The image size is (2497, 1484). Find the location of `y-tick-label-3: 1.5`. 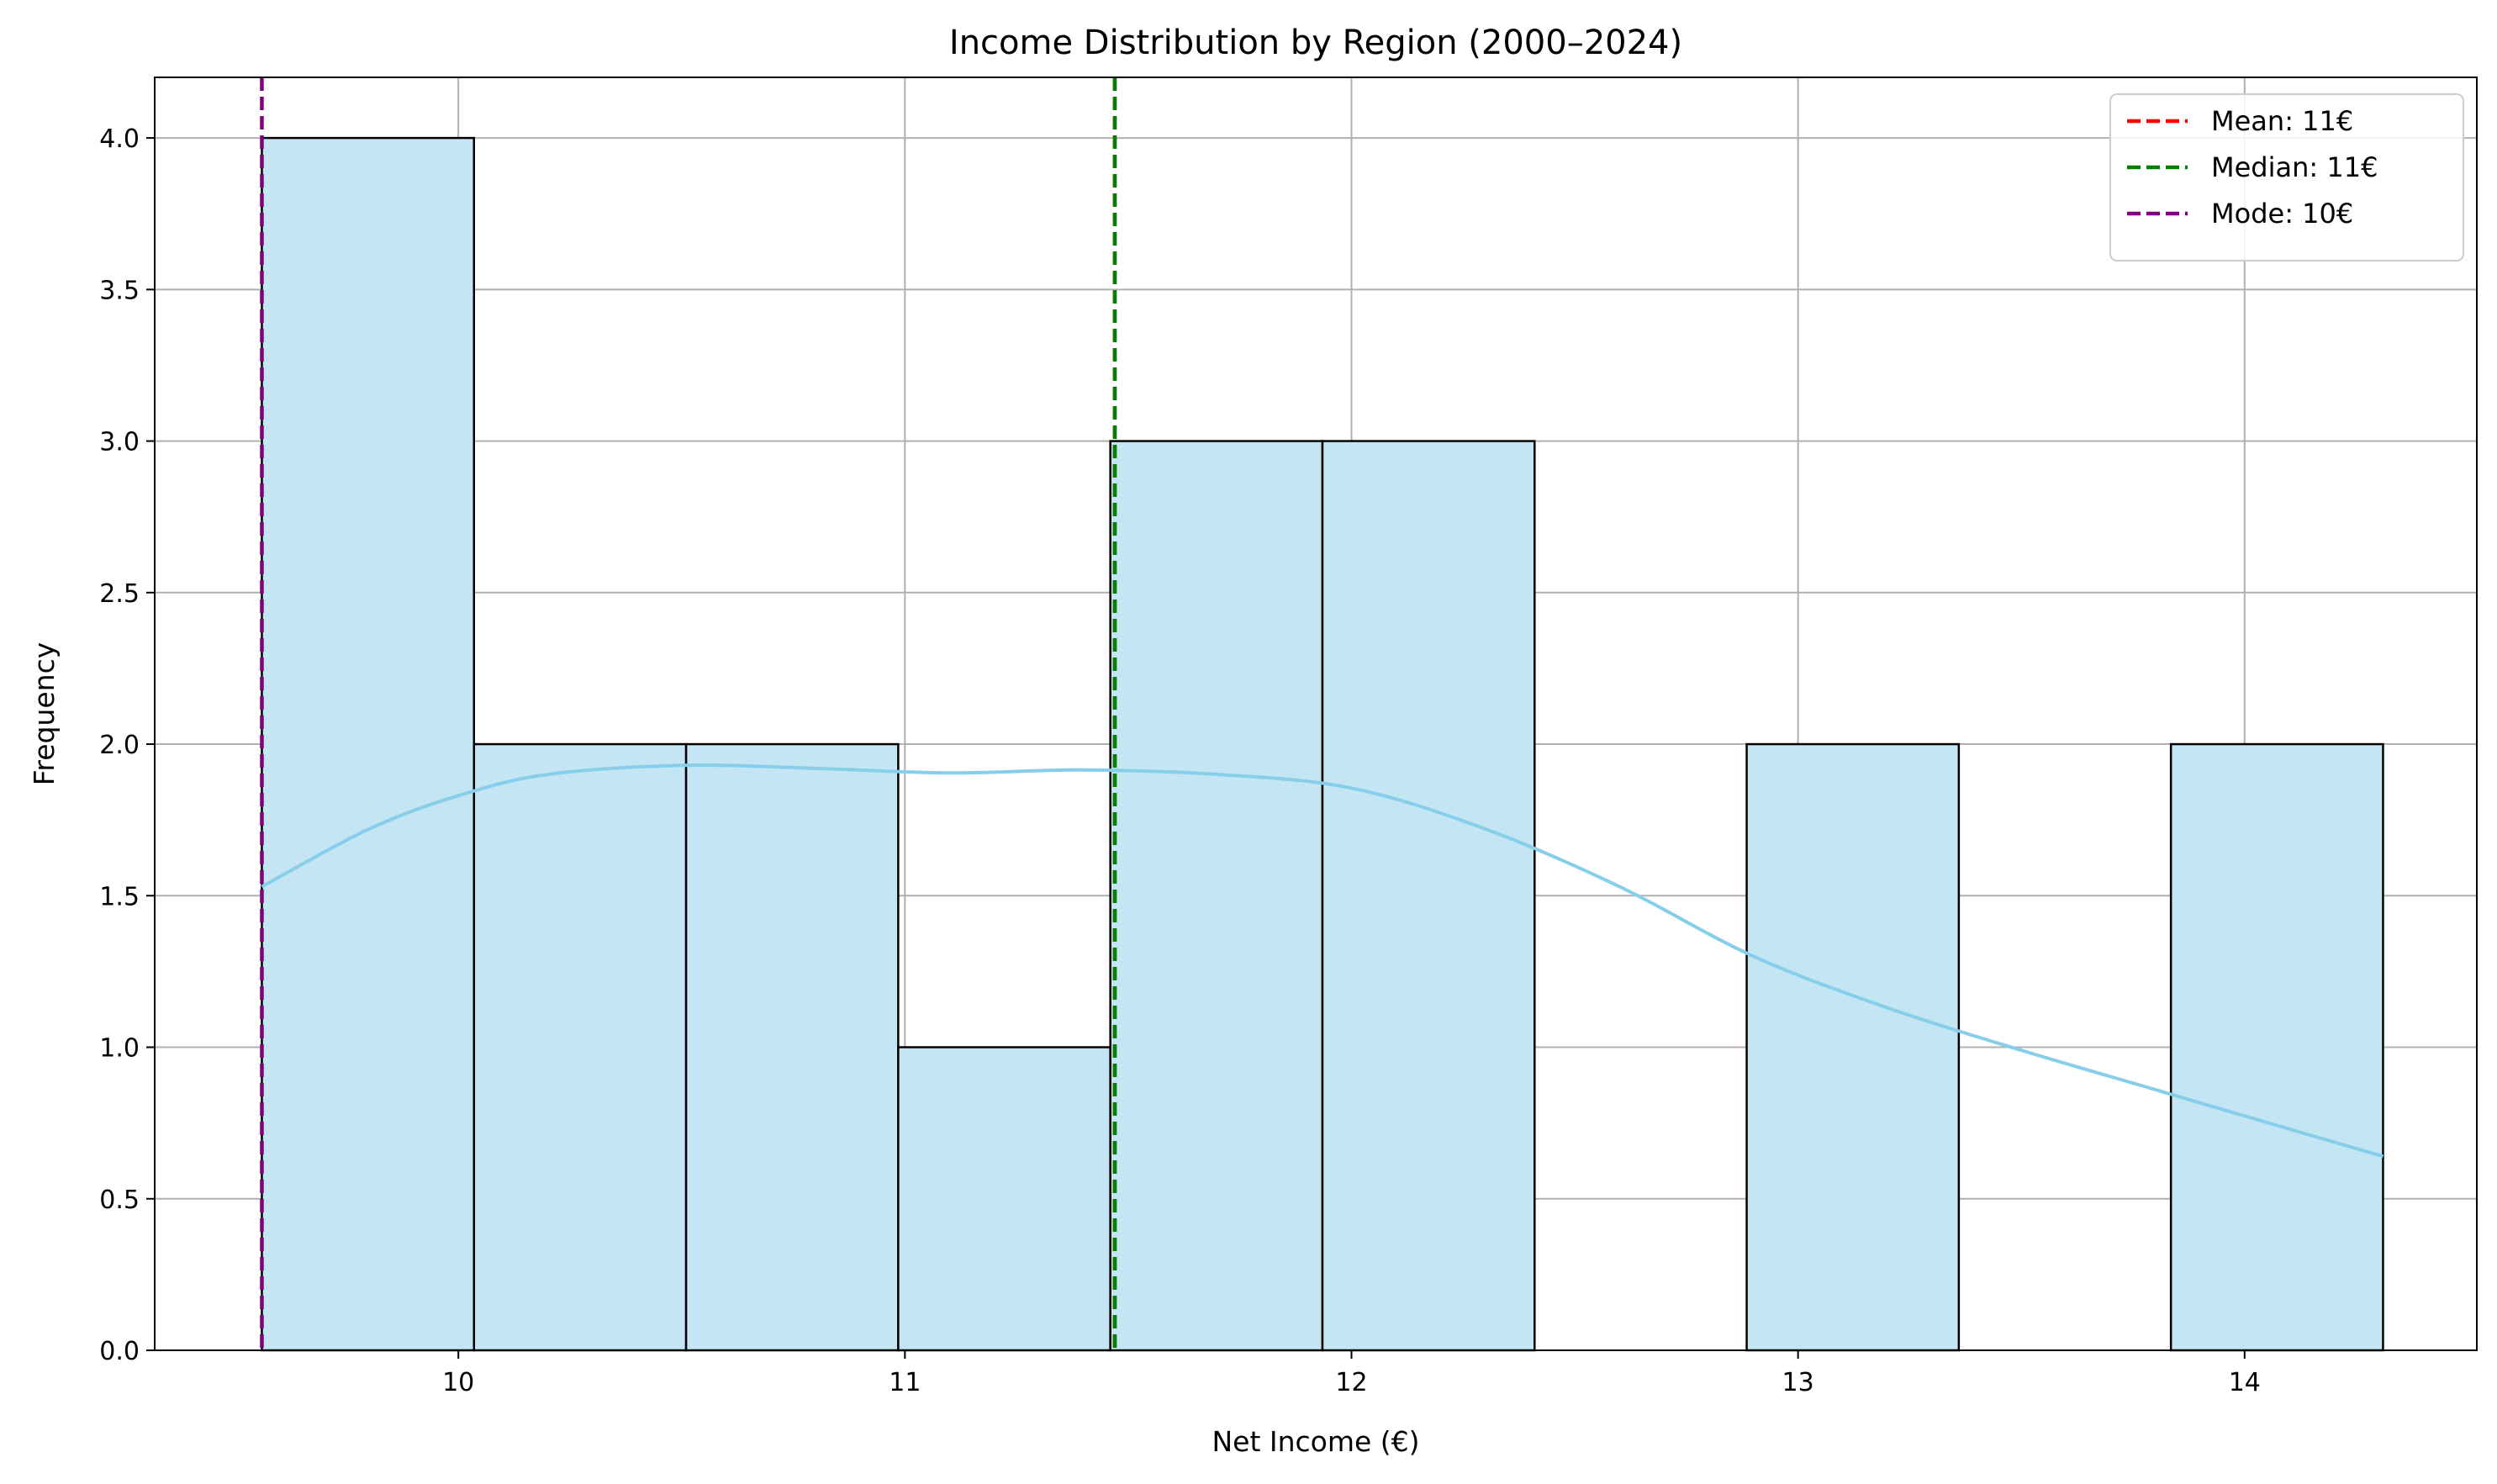

y-tick-label-3: 1.5 is located at coordinates (119, 897).